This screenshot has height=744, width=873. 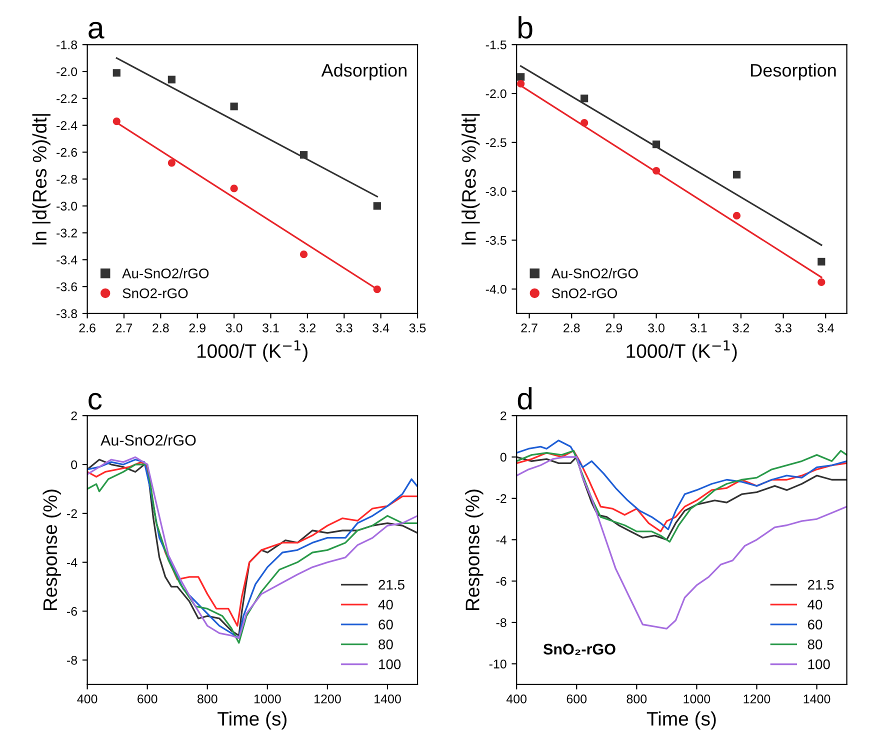 What do you see at coordinates (67, 260) in the screenshot?
I see `y-tick-label: -3.4` at bounding box center [67, 260].